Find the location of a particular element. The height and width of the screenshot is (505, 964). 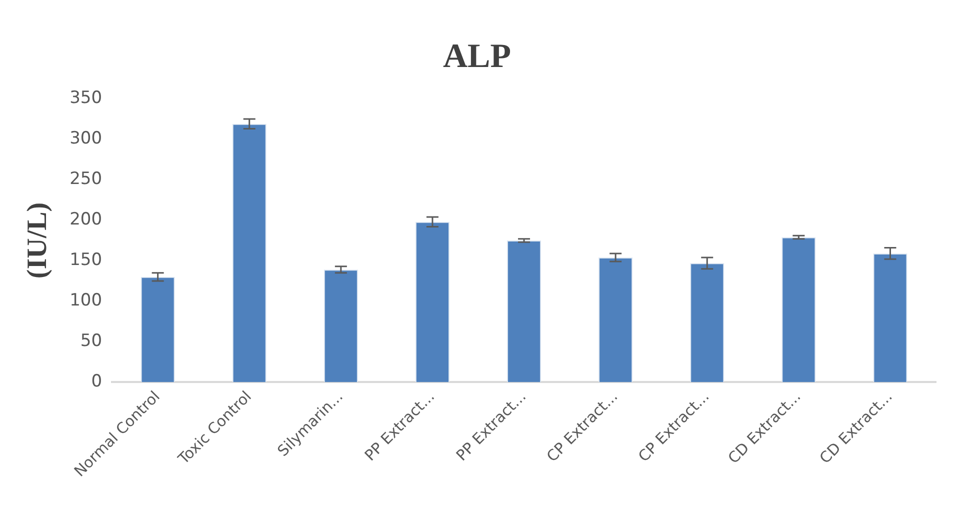

y-tick-label: 150 is located at coordinates (86, 260).